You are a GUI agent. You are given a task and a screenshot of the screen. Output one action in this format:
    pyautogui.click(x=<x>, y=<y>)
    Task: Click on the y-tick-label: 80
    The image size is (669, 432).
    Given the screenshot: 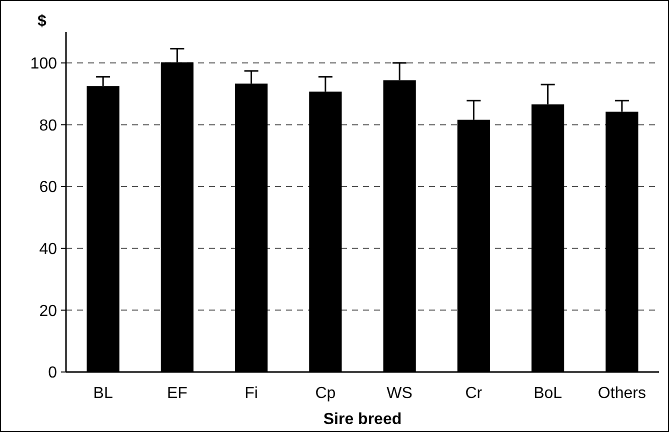 What is the action you would take?
    pyautogui.click(x=48, y=125)
    